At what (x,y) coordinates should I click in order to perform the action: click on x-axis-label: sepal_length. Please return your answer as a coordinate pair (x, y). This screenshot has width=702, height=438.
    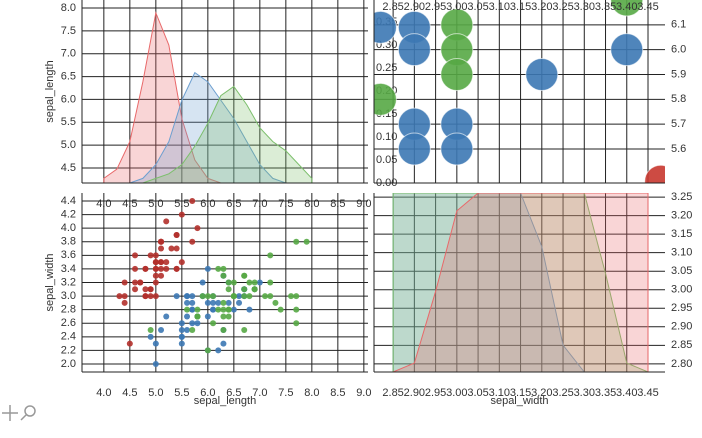
    Looking at the image, I should click on (225, 401).